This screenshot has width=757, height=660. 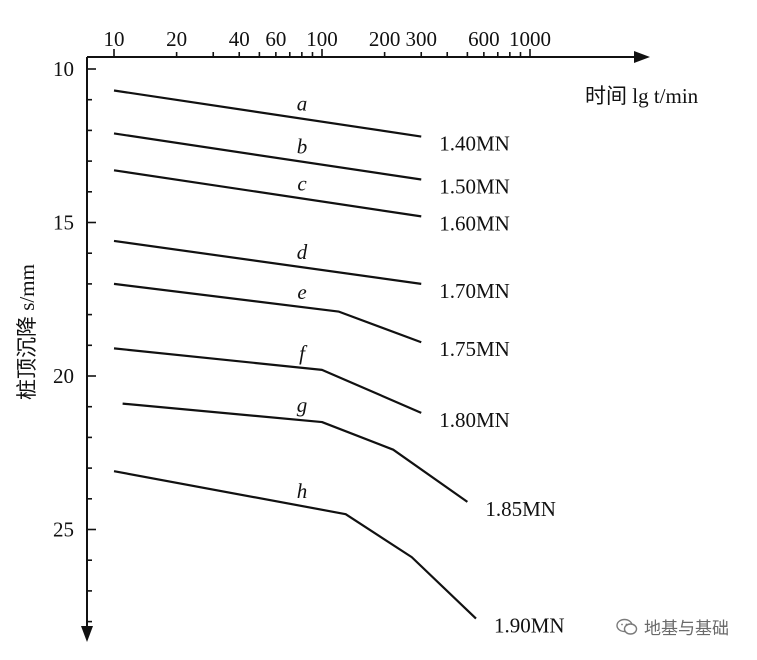 What do you see at coordinates (267, 380) in the screenshot?
I see `series-line-f` at bounding box center [267, 380].